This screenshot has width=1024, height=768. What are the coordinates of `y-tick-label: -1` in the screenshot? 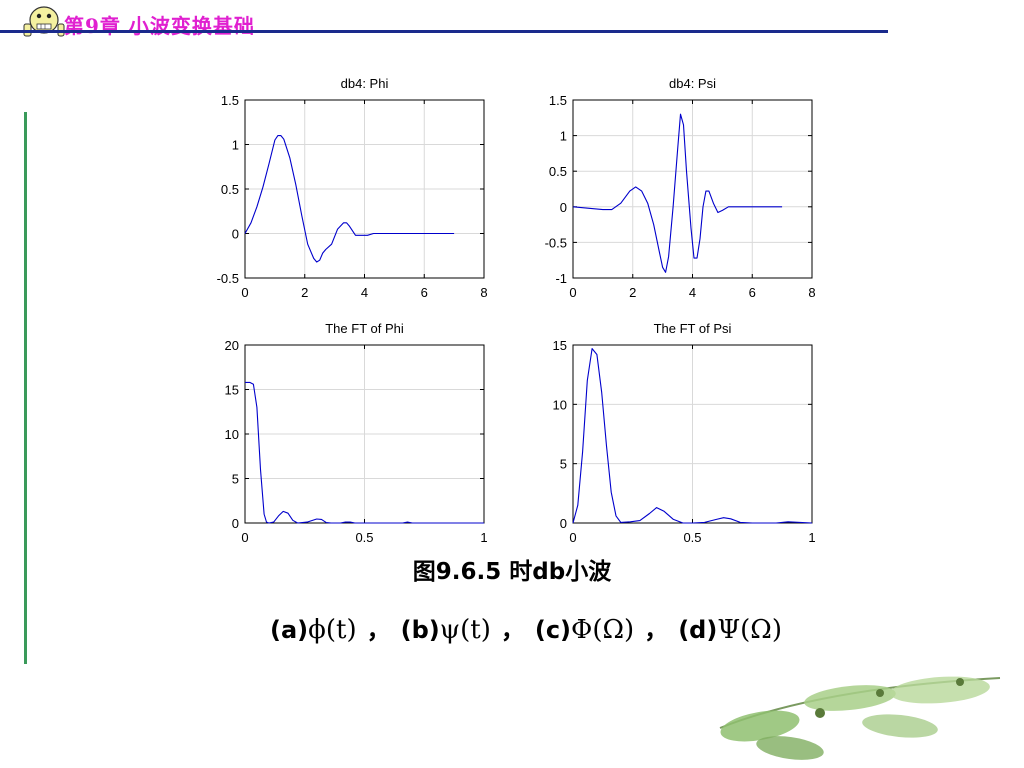 It's located at (561, 278).